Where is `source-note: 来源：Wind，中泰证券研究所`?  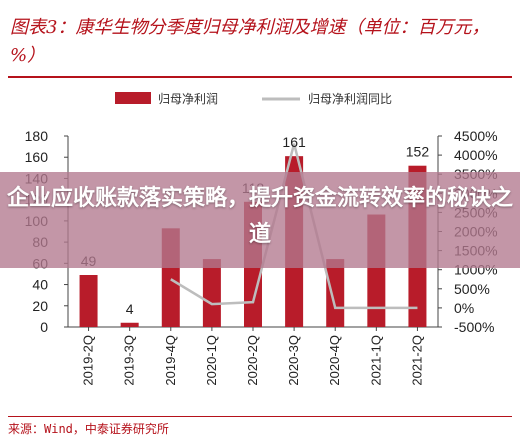
source-note: 来源：Wind，中泰证券研究所 is located at coordinates (88, 429).